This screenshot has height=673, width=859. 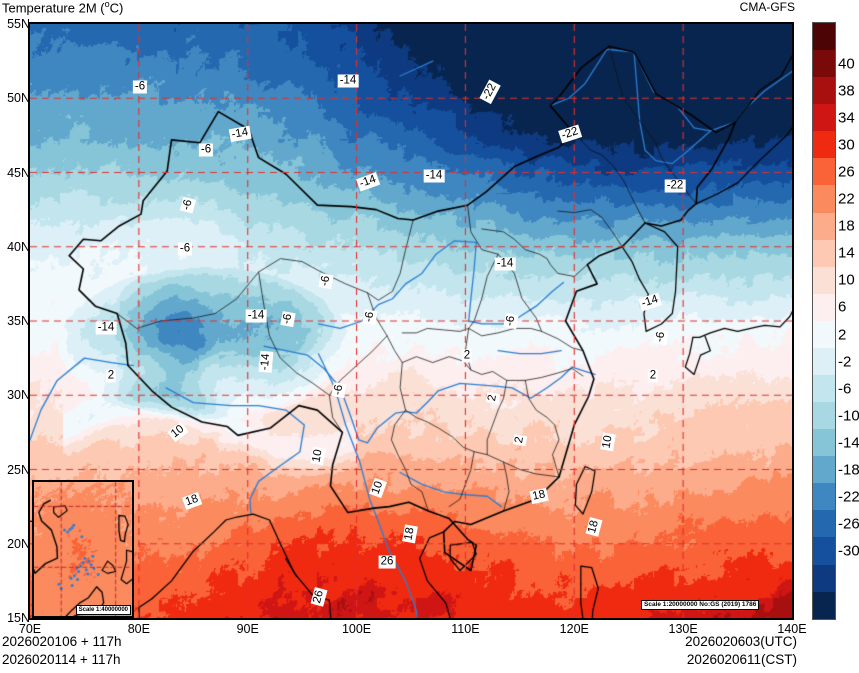 I want to click on lat-tick-25N: 25N, so click(x=18, y=469).